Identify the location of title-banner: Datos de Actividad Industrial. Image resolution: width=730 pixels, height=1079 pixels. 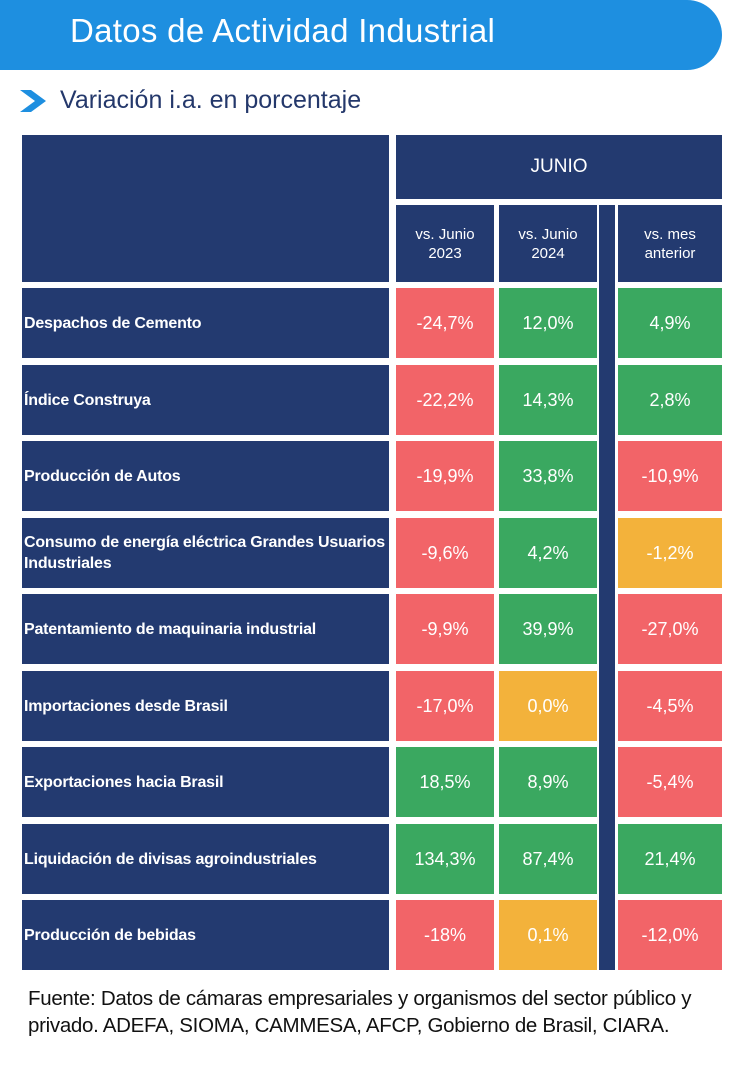
(361, 35).